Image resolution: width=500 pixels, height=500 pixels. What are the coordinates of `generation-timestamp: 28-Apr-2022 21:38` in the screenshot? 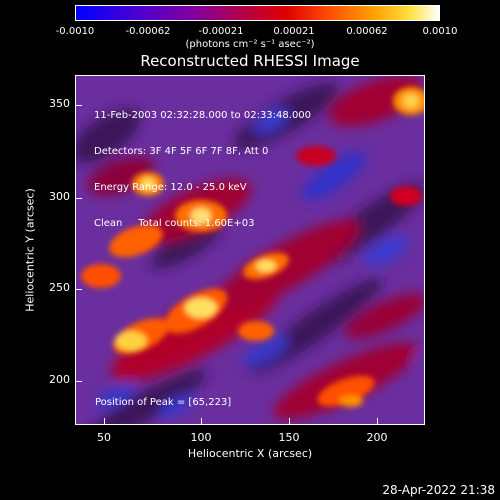 It's located at (438, 490).